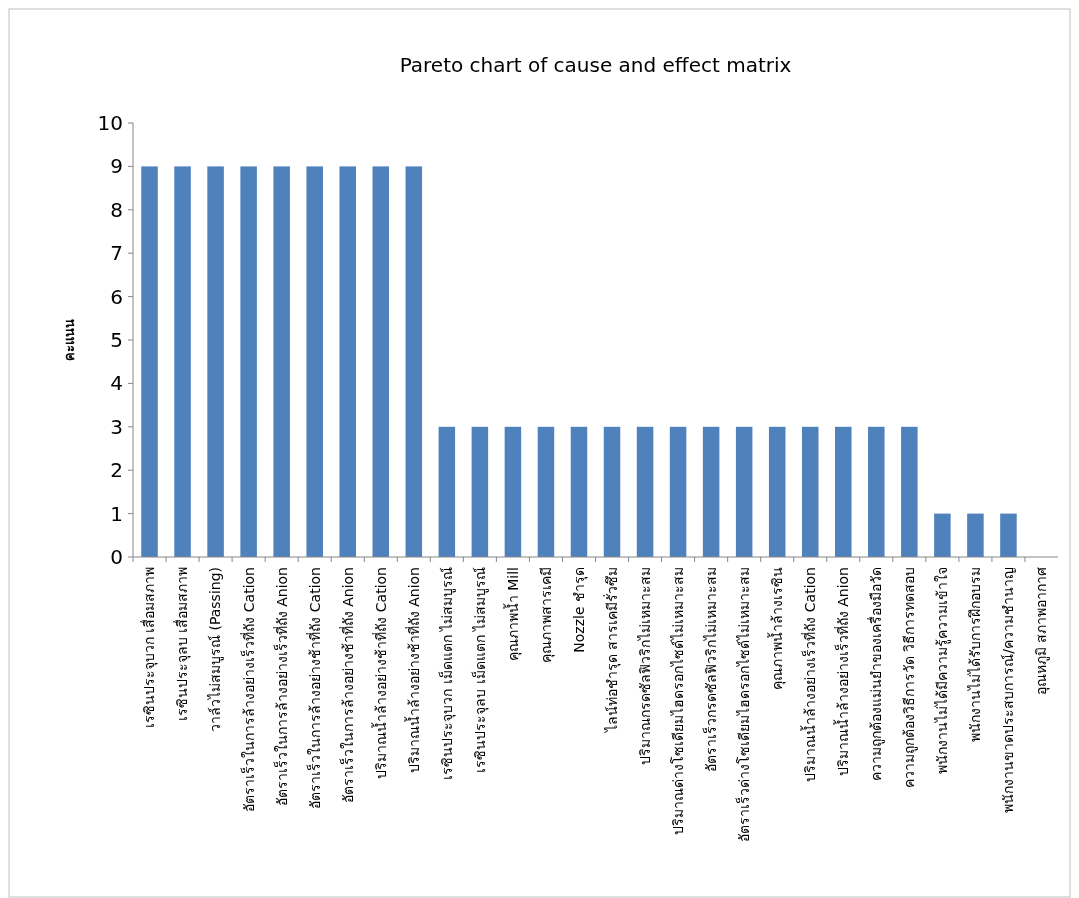 Image resolution: width=1079 pixels, height=898 pixels. What do you see at coordinates (446, 673) in the screenshot?
I see `x-tick-label: เรซินประจุบวก เม็ดแตก ไม่สมบูรณ์` at bounding box center [446, 673].